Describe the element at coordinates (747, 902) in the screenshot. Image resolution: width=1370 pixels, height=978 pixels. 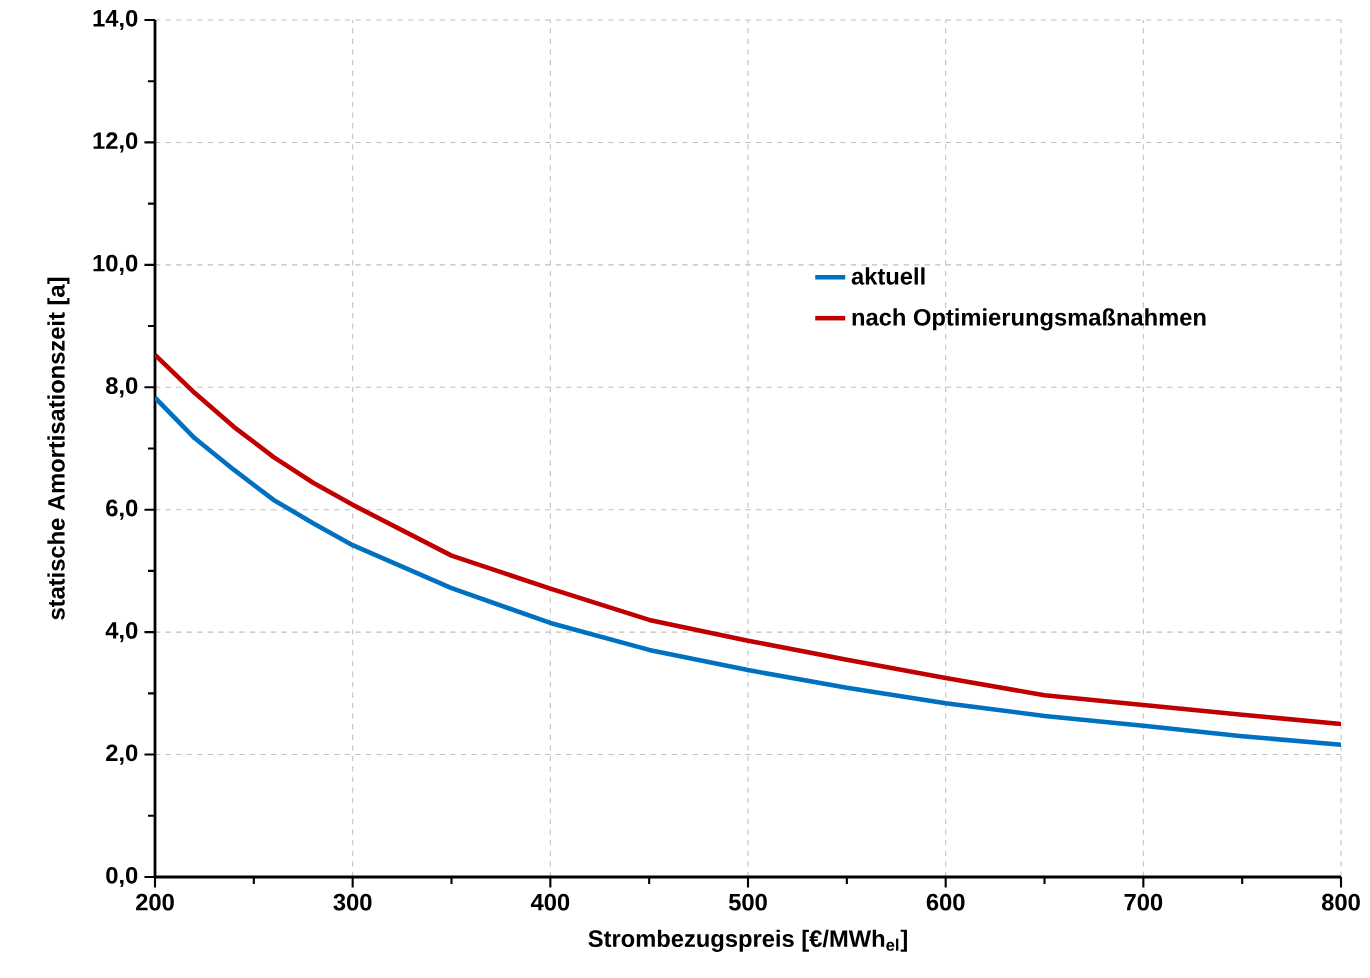
I see `x-tick-label: 500` at that location.